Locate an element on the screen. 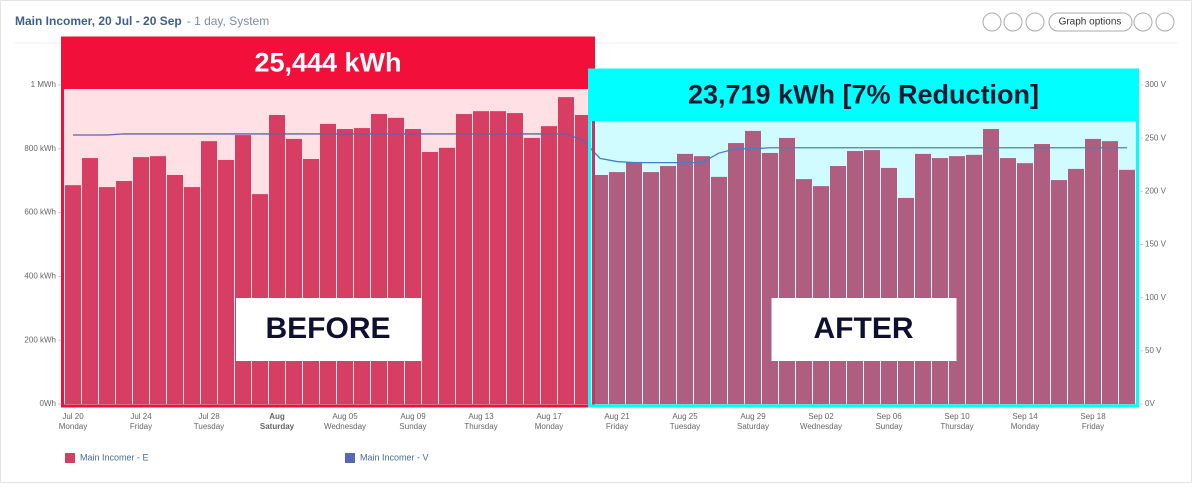 The image size is (1192, 488). x-tick-label: Aug 21 is located at coordinates (617, 416).